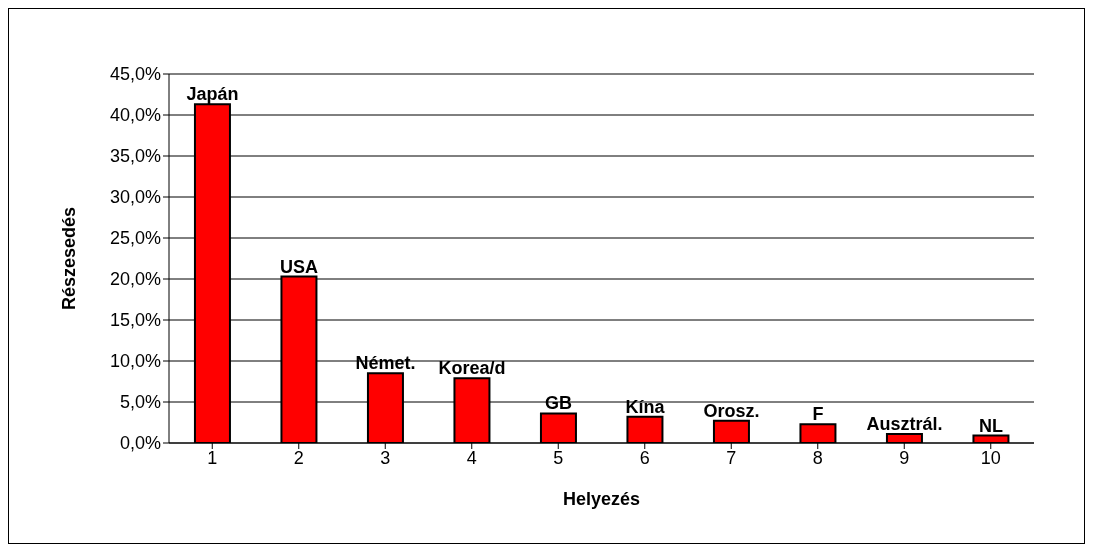 The image size is (1097, 554). Describe the element at coordinates (601, 499) in the screenshot. I see `x-axis-title: Helyezés` at that location.